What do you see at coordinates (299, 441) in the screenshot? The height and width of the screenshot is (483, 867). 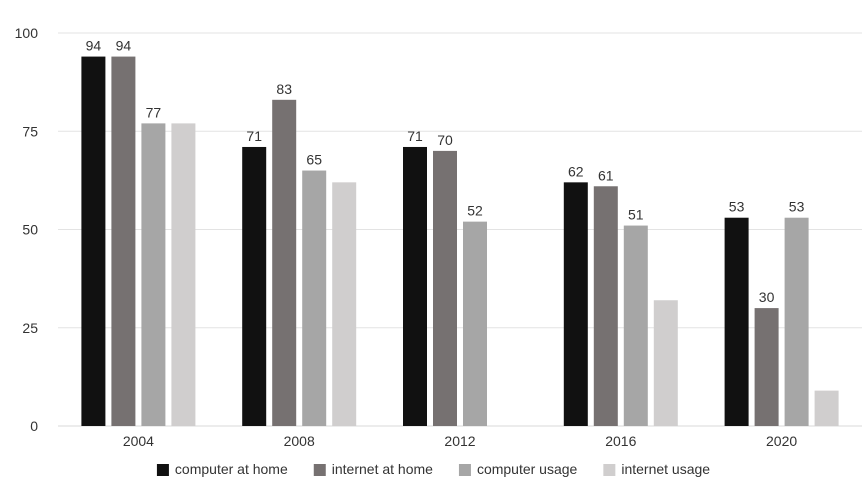 I see `x-tick-label: 2008` at bounding box center [299, 441].